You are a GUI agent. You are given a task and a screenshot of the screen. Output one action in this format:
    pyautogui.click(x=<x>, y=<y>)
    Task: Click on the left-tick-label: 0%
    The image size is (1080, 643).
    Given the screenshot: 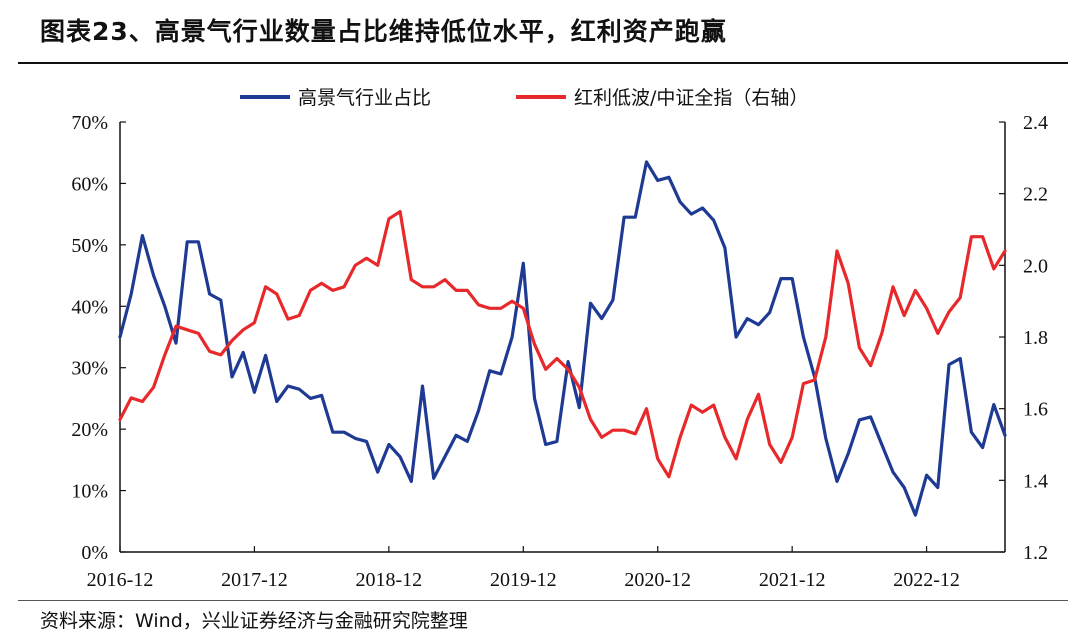 What is the action you would take?
    pyautogui.click(x=94, y=553)
    